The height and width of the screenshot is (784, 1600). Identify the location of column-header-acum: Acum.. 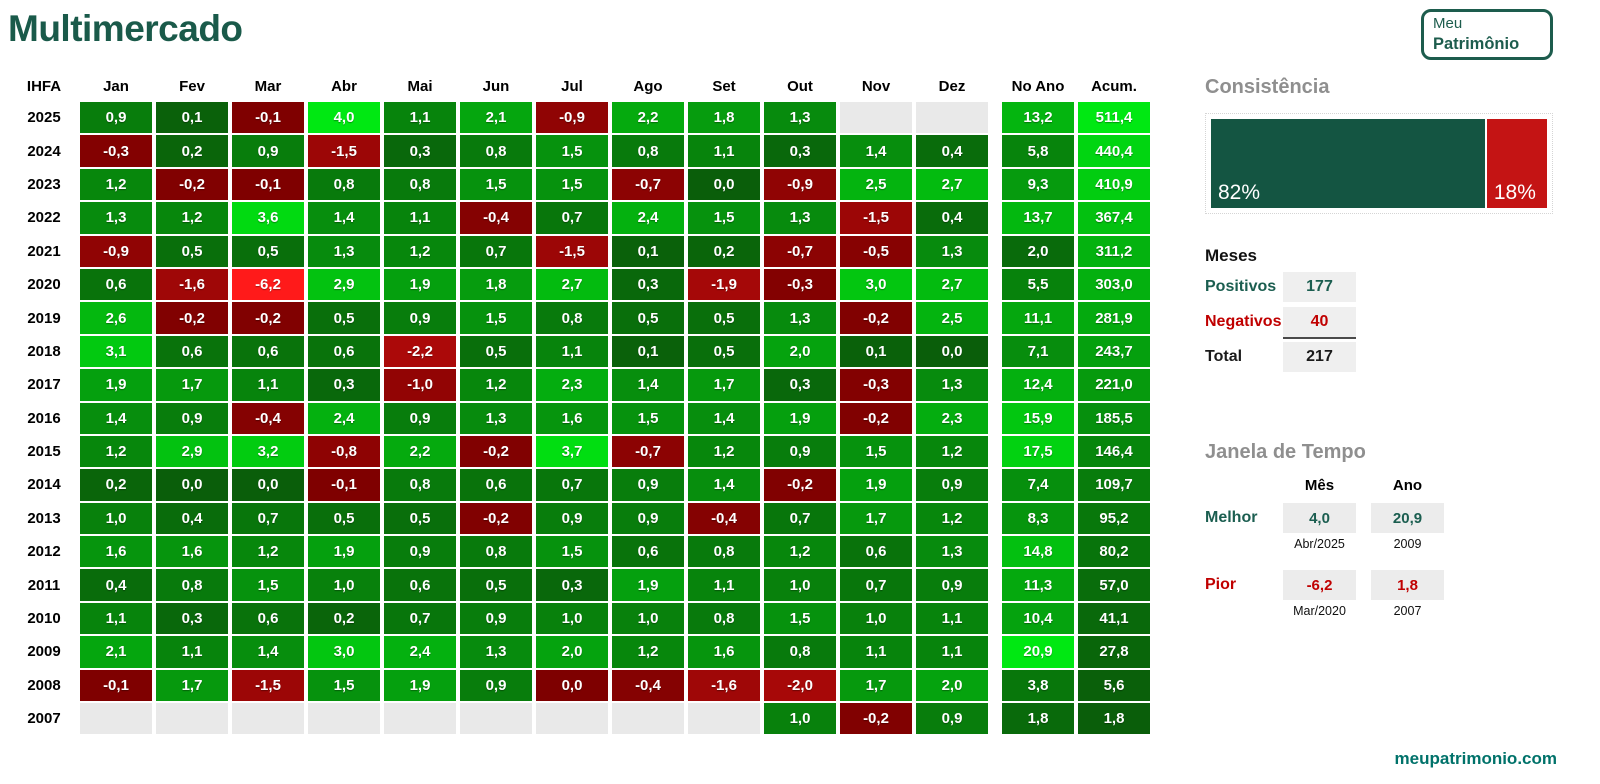
(1114, 86).